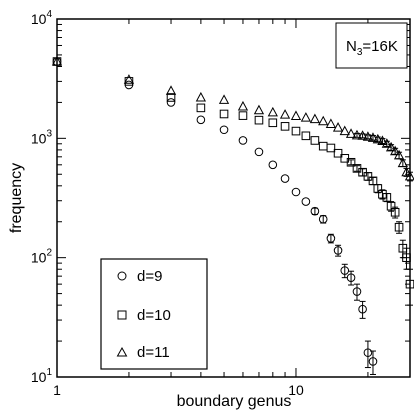  I want to click on annotation-subscript: 3, so click(360, 52).